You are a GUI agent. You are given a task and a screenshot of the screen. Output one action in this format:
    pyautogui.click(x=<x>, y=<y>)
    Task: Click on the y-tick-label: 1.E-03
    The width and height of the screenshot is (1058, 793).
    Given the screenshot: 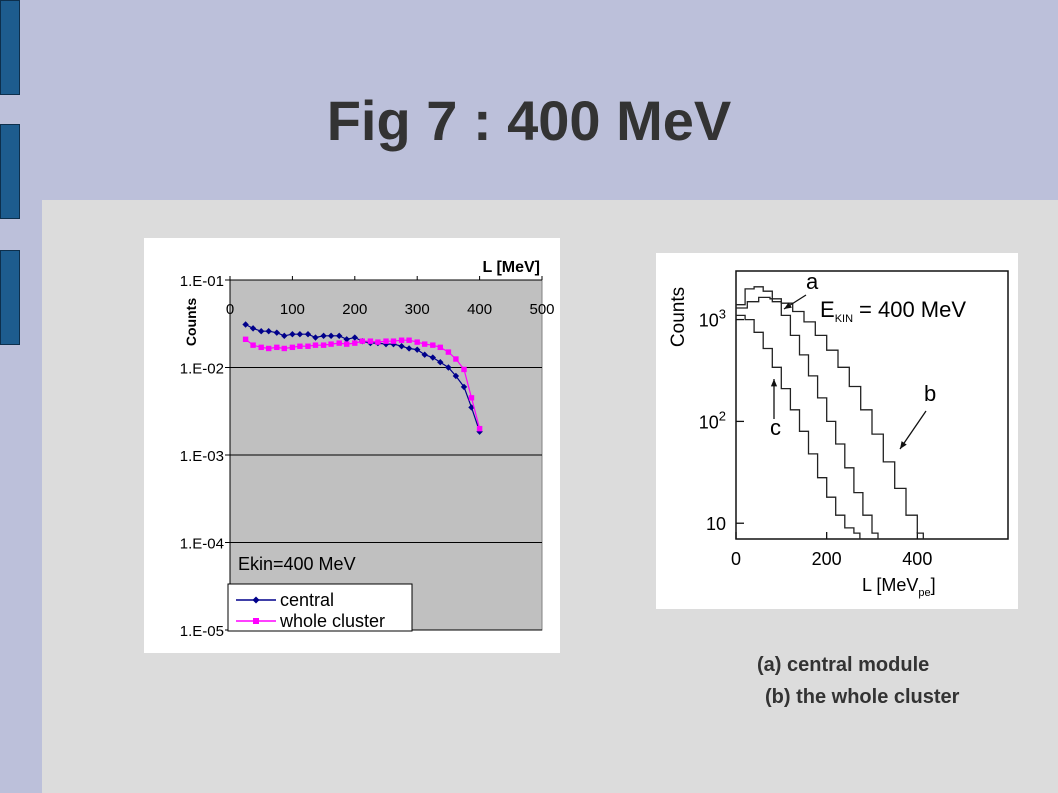 What is the action you would take?
    pyautogui.click(x=202, y=456)
    